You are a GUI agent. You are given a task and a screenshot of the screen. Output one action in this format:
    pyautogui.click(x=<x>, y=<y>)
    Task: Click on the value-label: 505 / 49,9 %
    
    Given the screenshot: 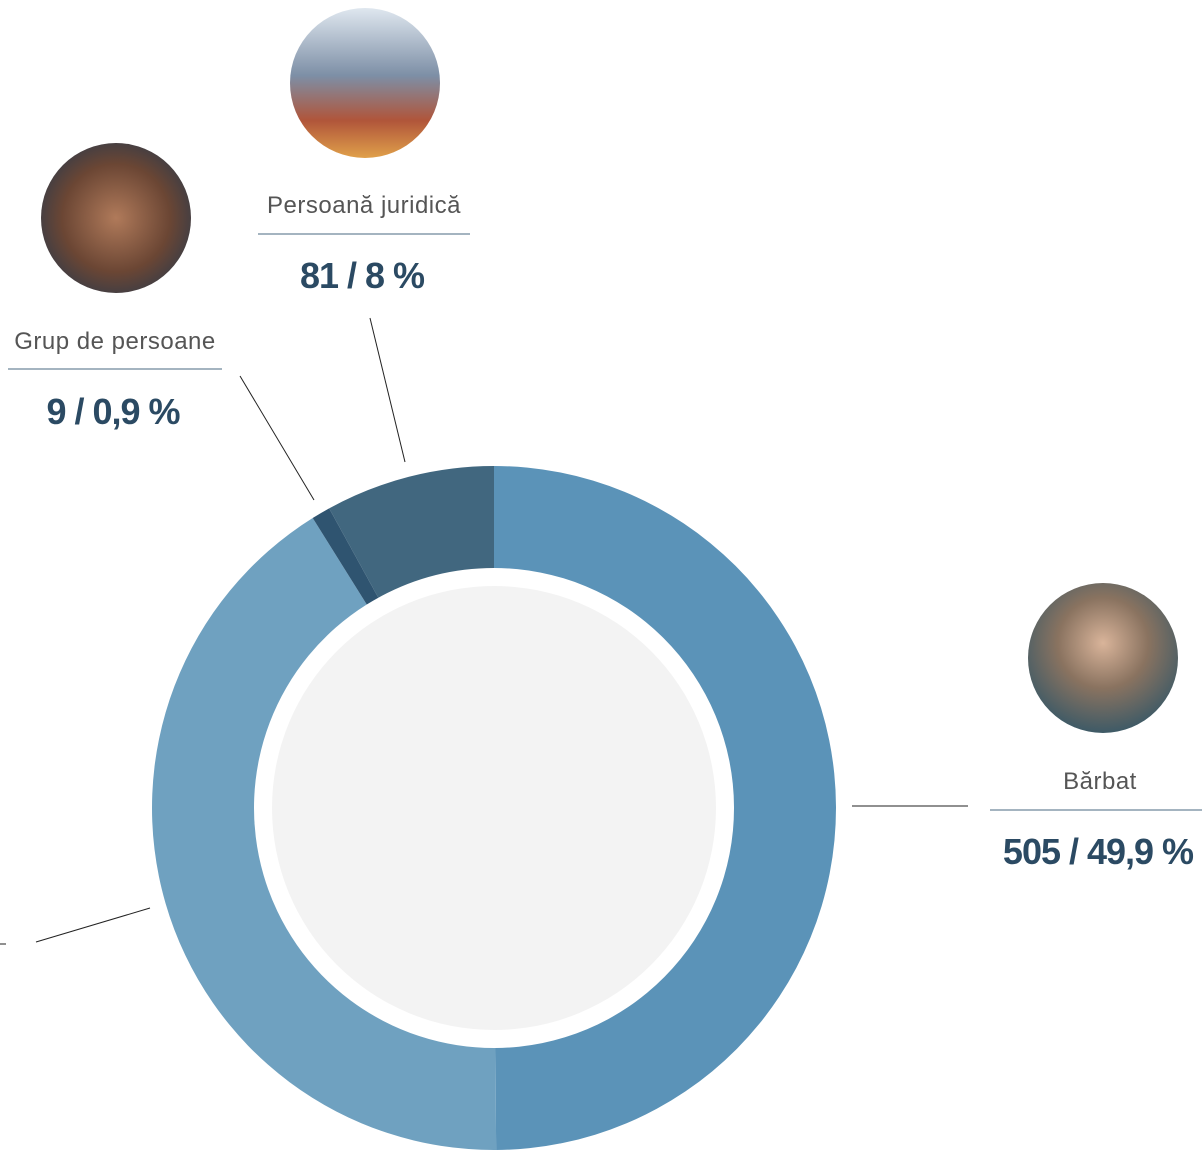 What is the action you would take?
    pyautogui.click(x=1098, y=851)
    